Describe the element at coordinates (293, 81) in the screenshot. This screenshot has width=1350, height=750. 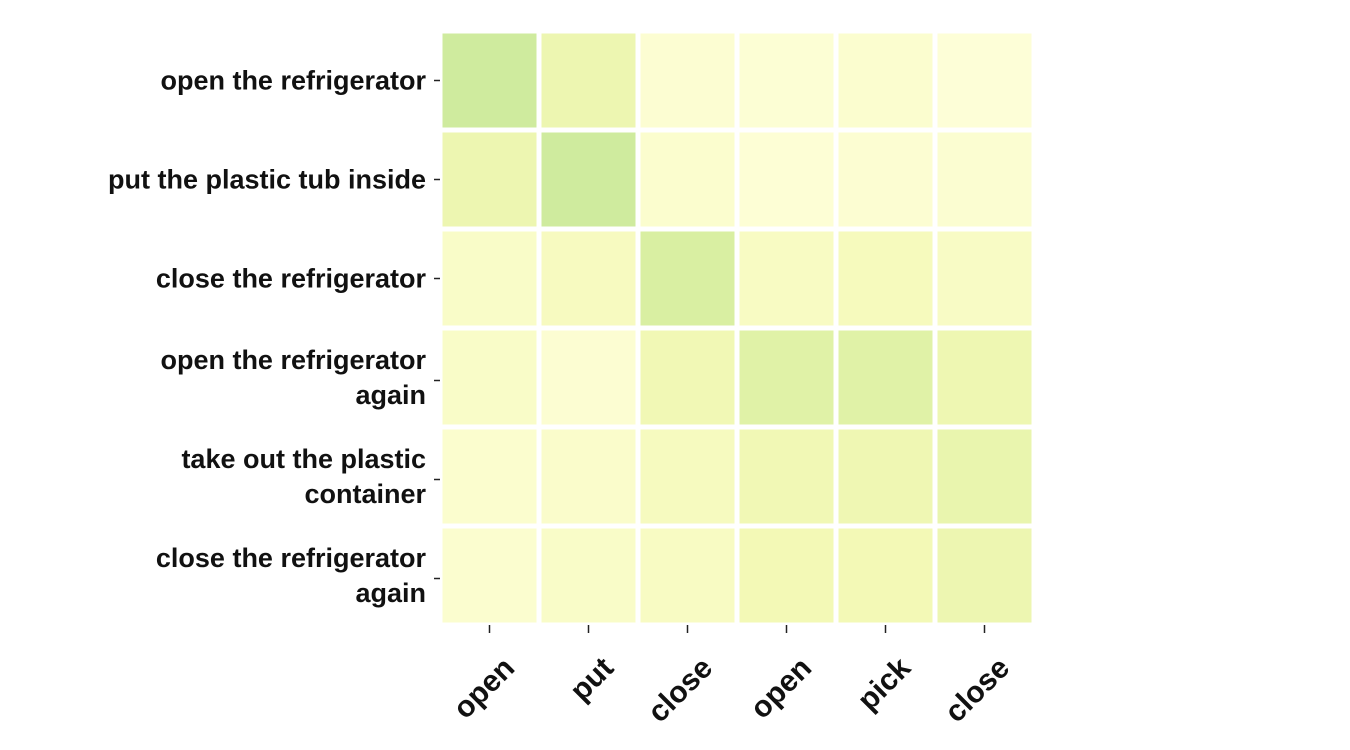
I see `row-label: open the refrigerator` at that location.